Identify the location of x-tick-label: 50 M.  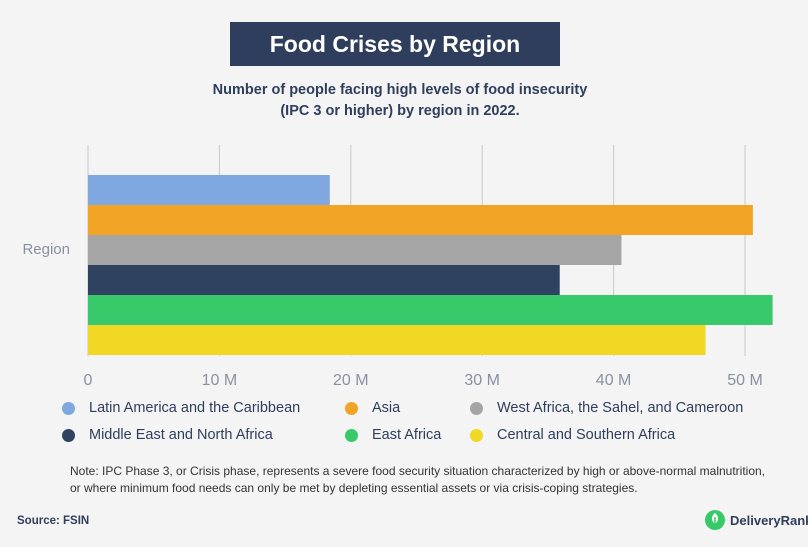
(745, 380).